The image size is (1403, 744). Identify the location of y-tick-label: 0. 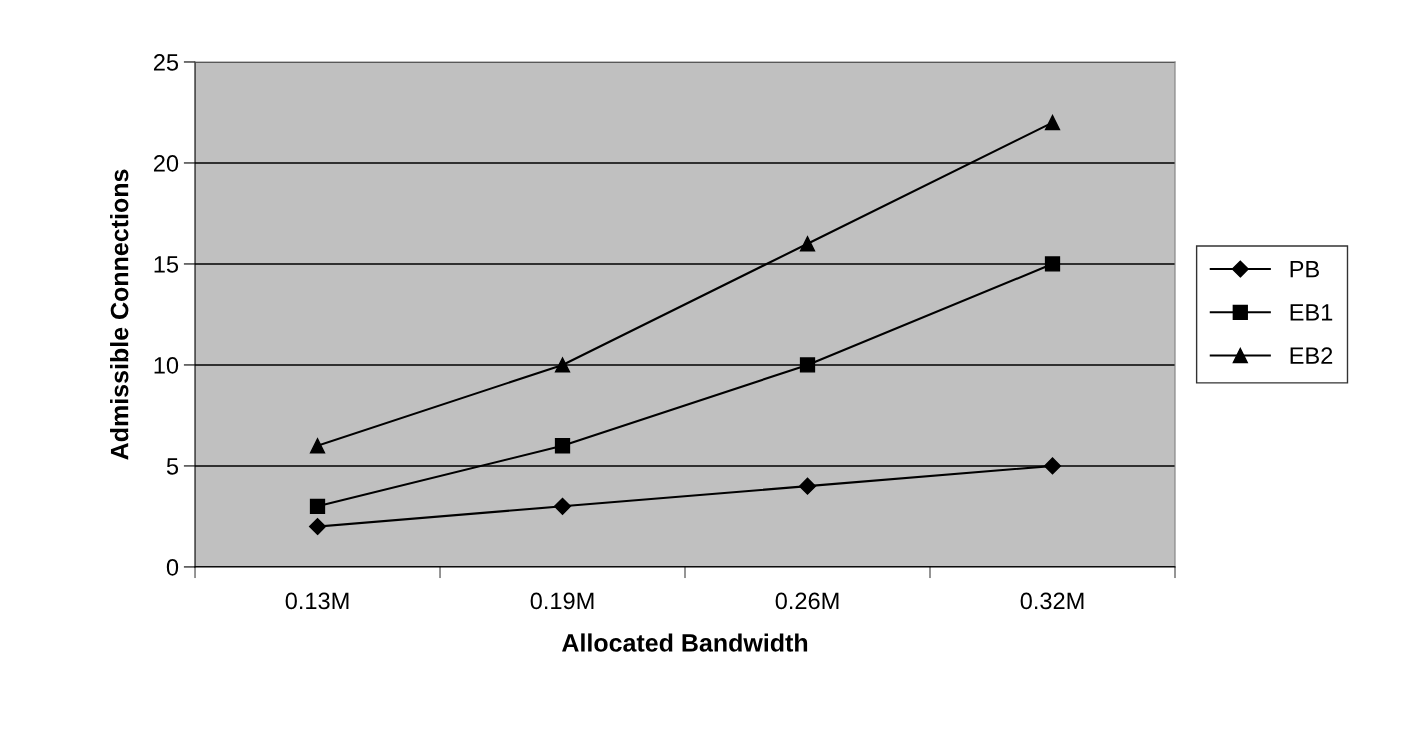
(172, 567).